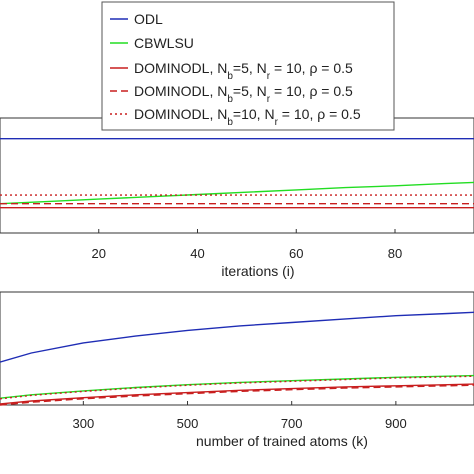 The height and width of the screenshot is (474, 474). Describe the element at coordinates (396, 423) in the screenshot. I see `bottom-x-tick-label: 900` at that location.